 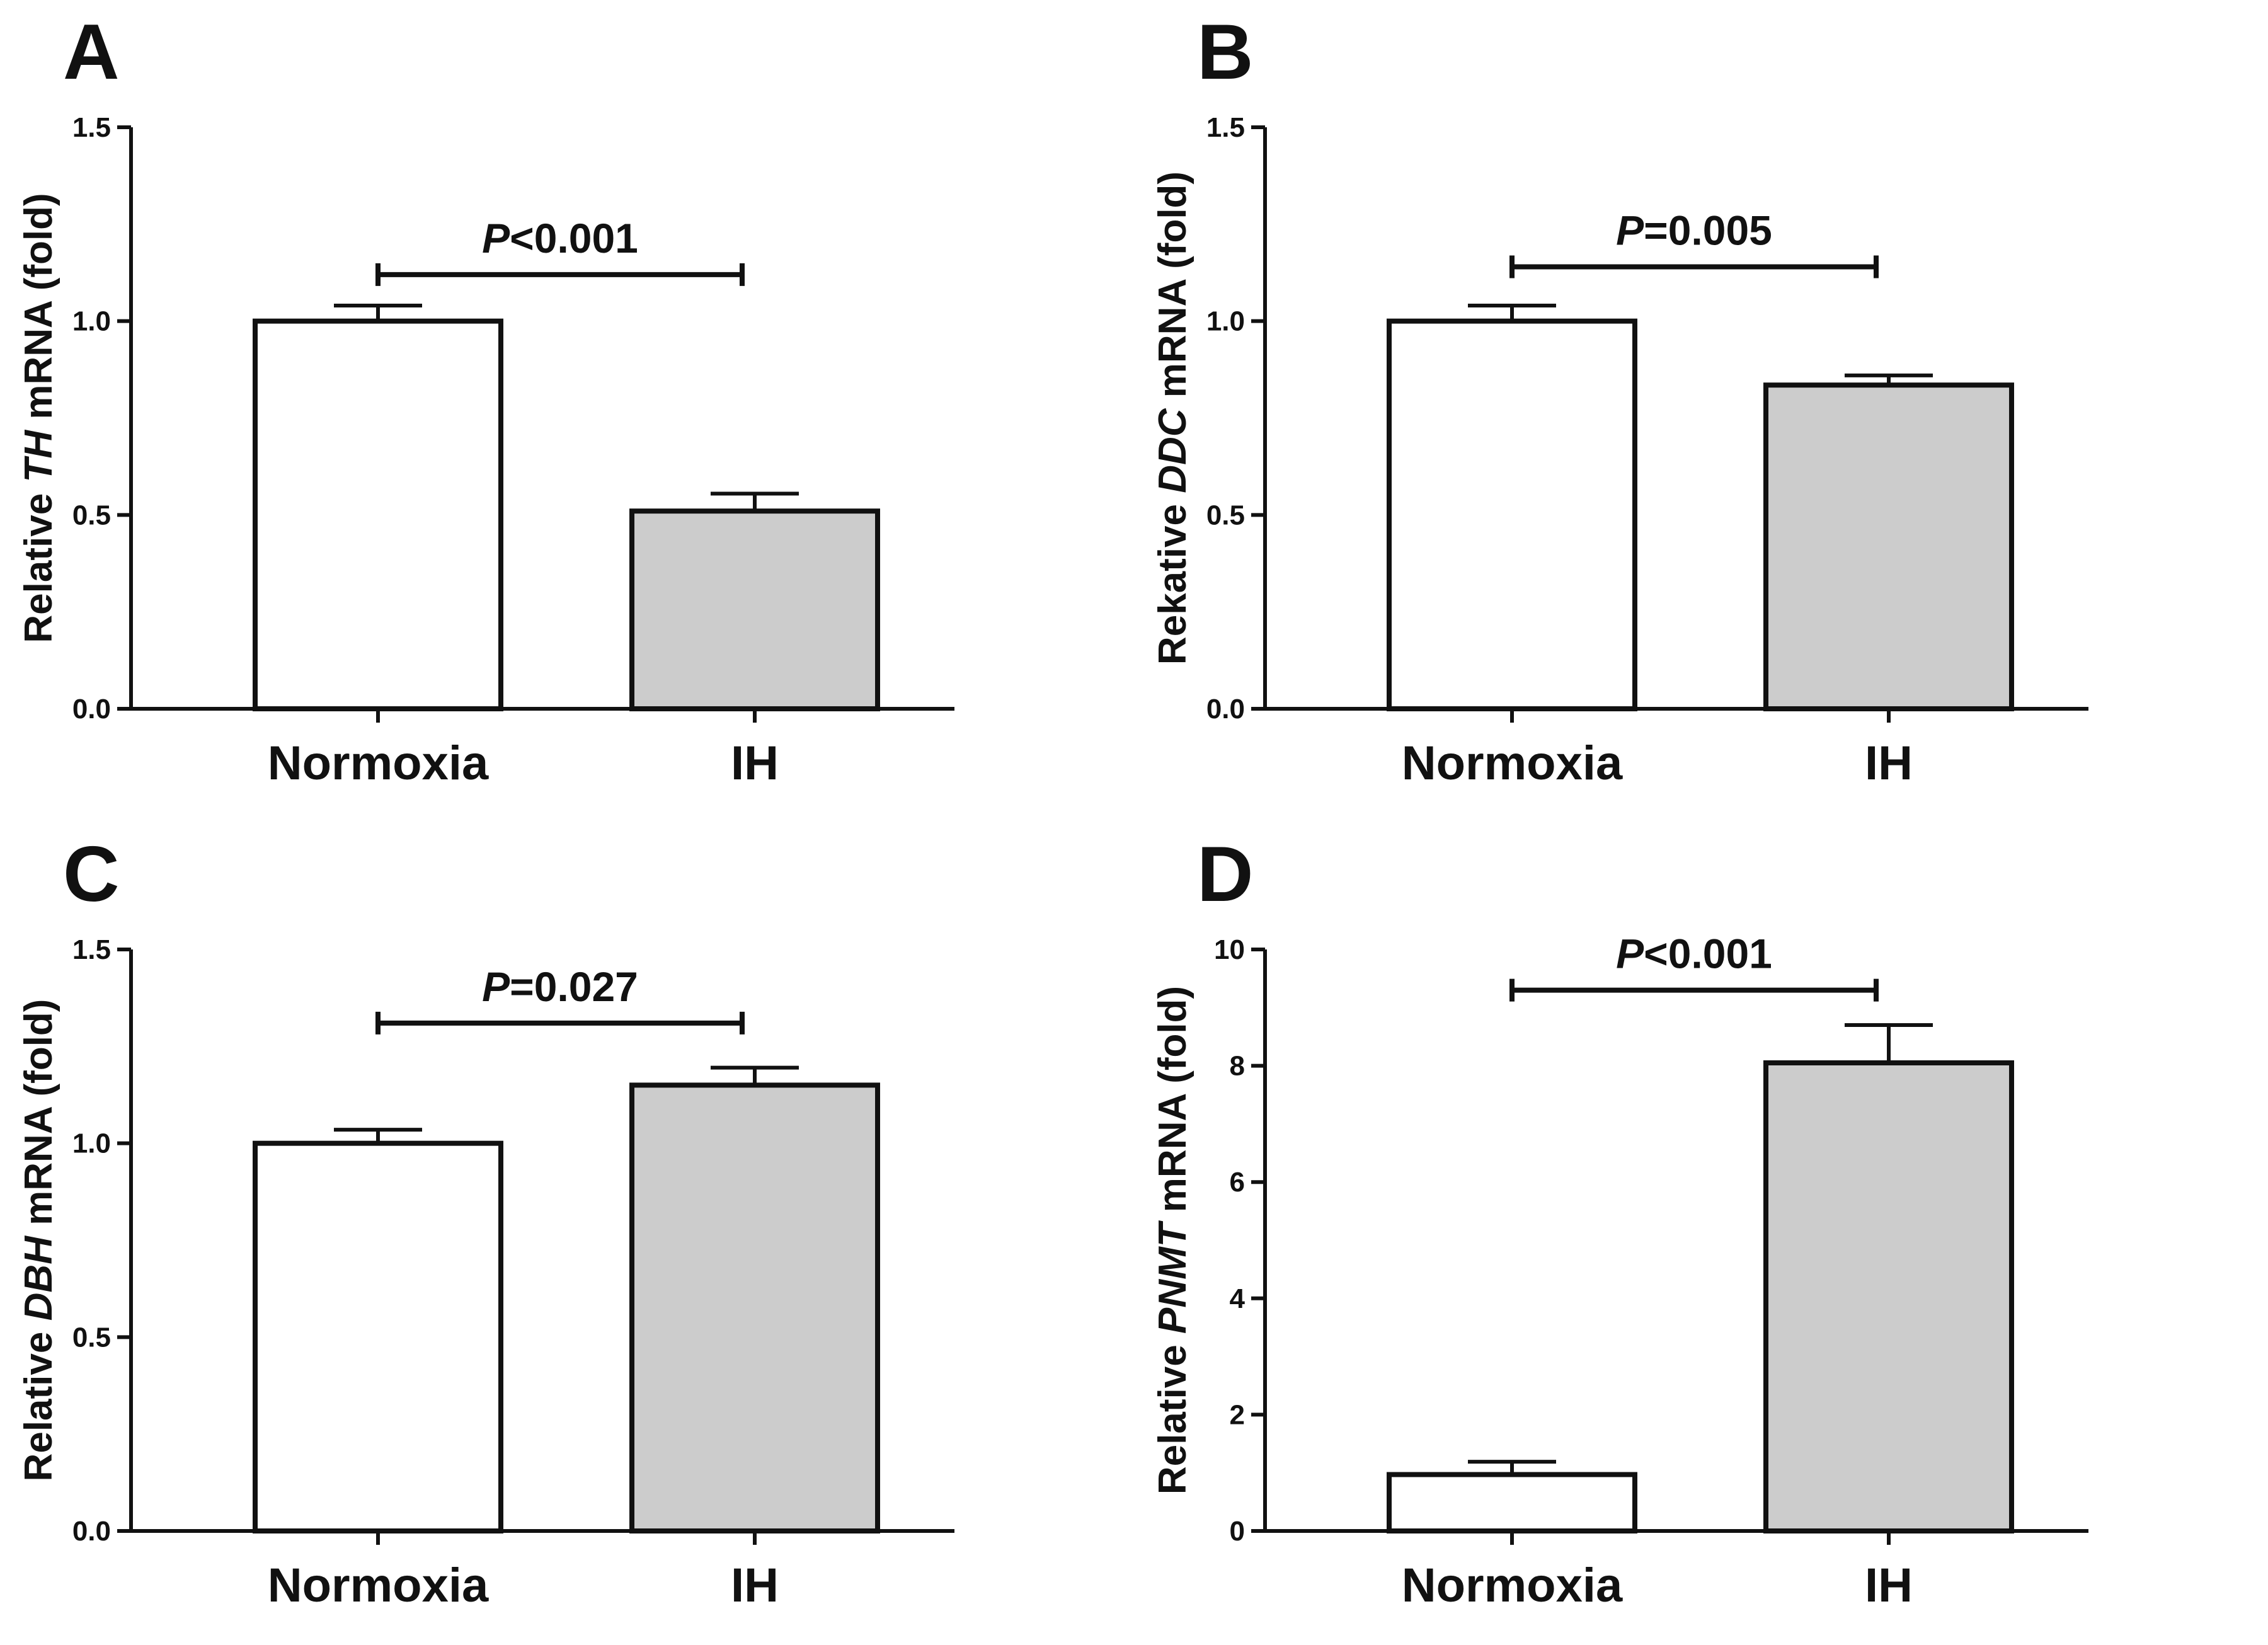 What do you see at coordinates (38, 1278) in the screenshot?
I see `y-axis-label-gene: DBH` at bounding box center [38, 1278].